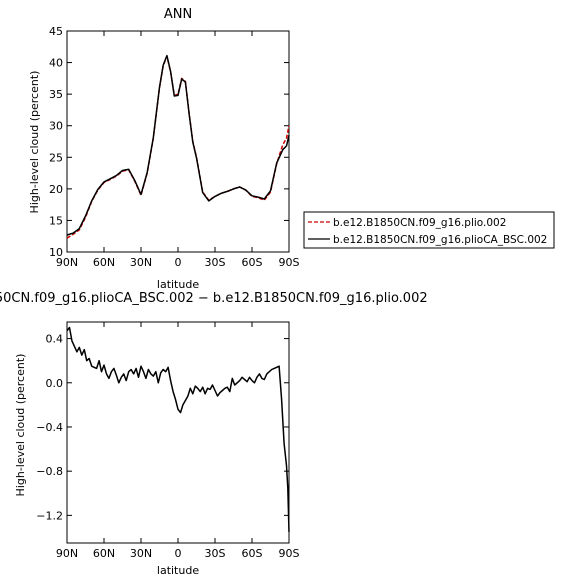 Image resolution: width=580 pixels, height=580 pixels. I want to click on y-tick-label: 20, so click(56, 189).